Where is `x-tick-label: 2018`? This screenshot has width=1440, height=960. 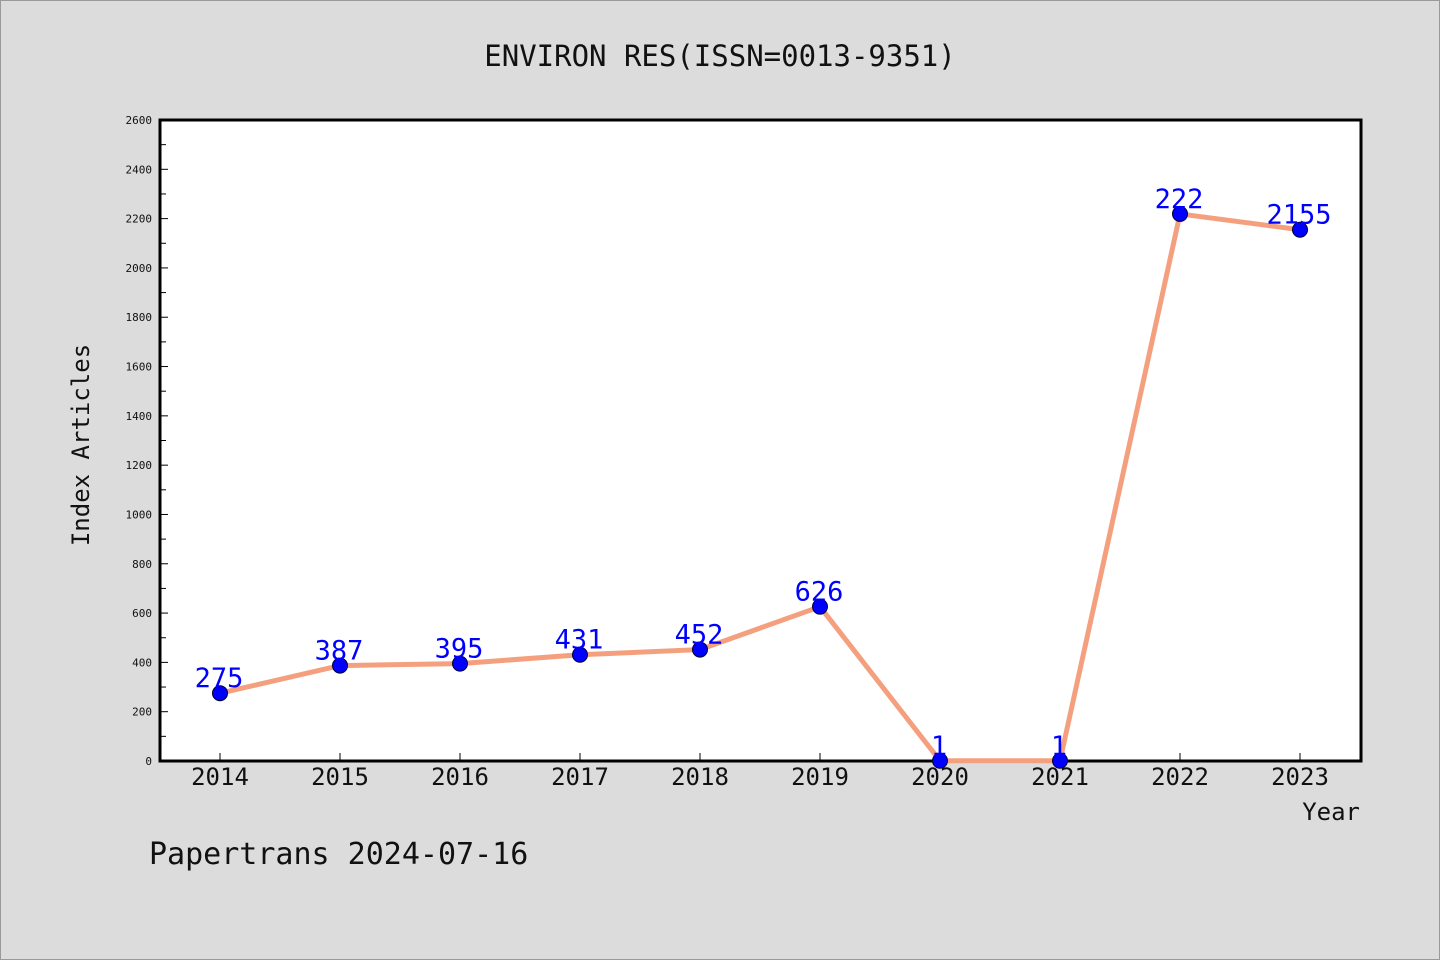 x-tick-label: 2018 is located at coordinates (700, 777).